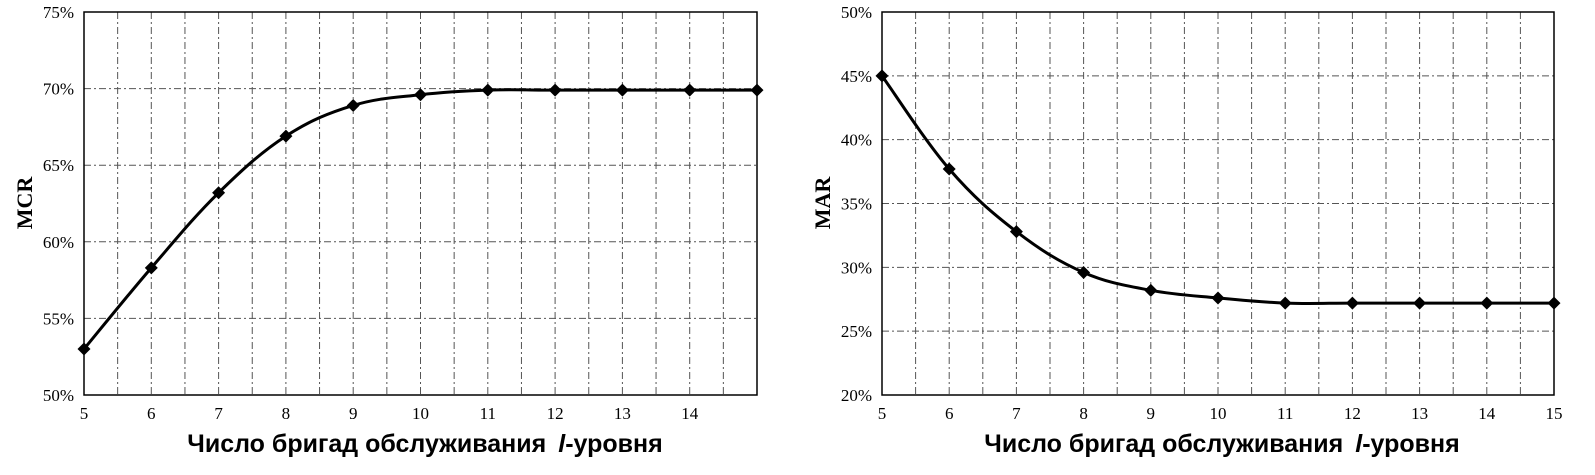 The width and height of the screenshot is (1595, 475). I want to click on y-tick-label: 25%, so click(856, 331).